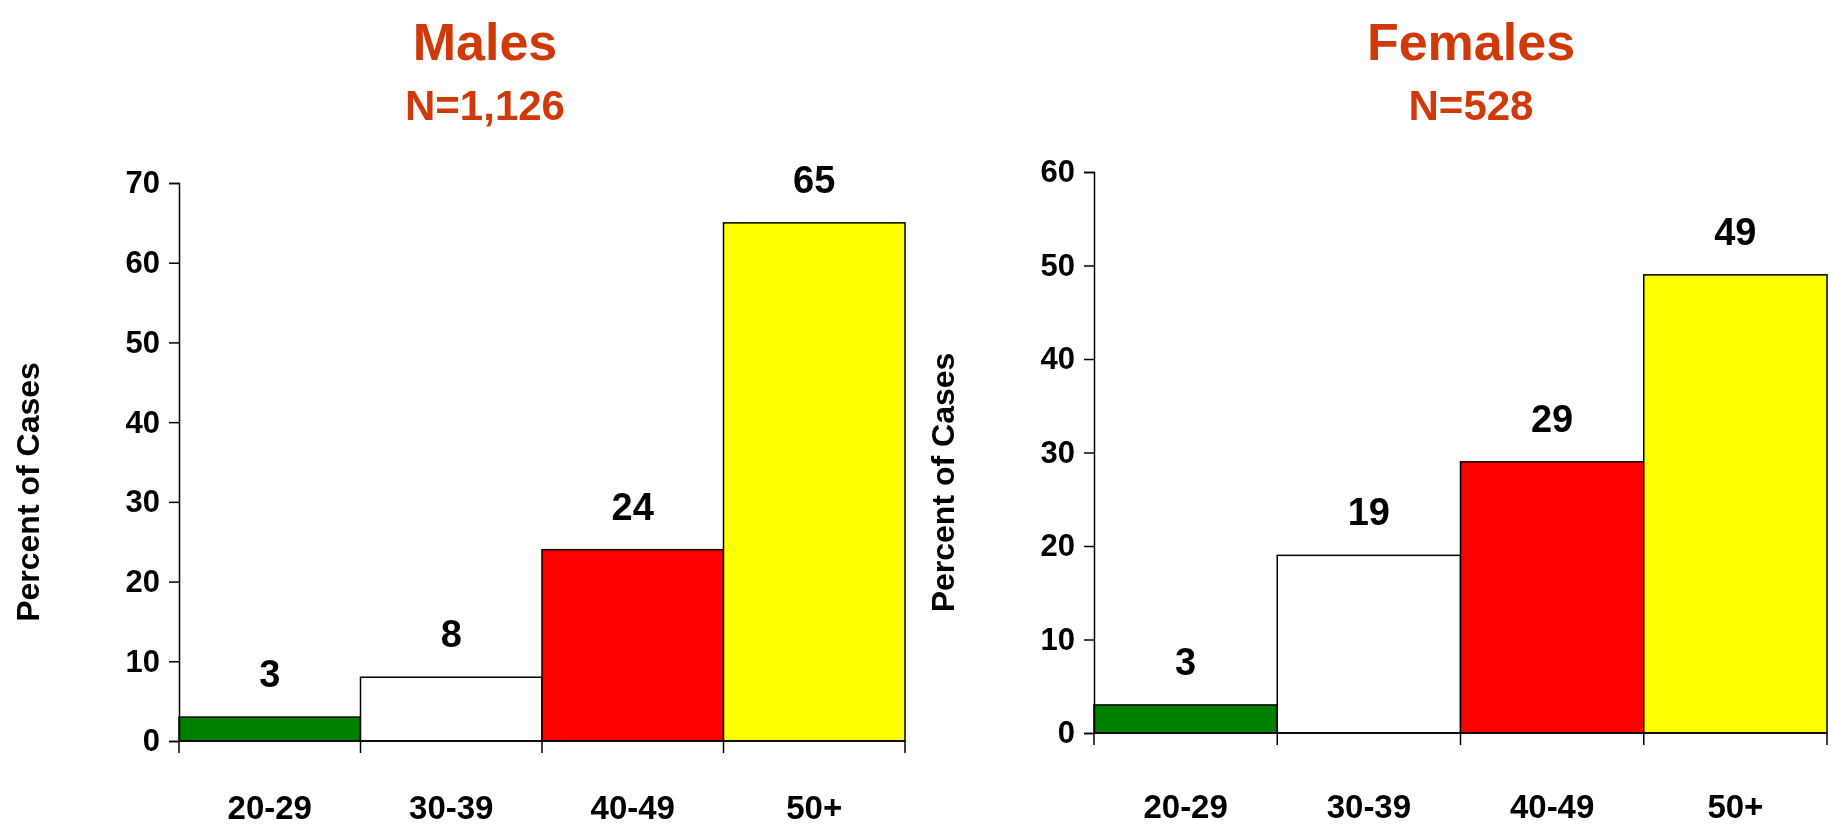 This screenshot has width=1831, height=828. What do you see at coordinates (814, 179) in the screenshot?
I see `data-label: 65` at bounding box center [814, 179].